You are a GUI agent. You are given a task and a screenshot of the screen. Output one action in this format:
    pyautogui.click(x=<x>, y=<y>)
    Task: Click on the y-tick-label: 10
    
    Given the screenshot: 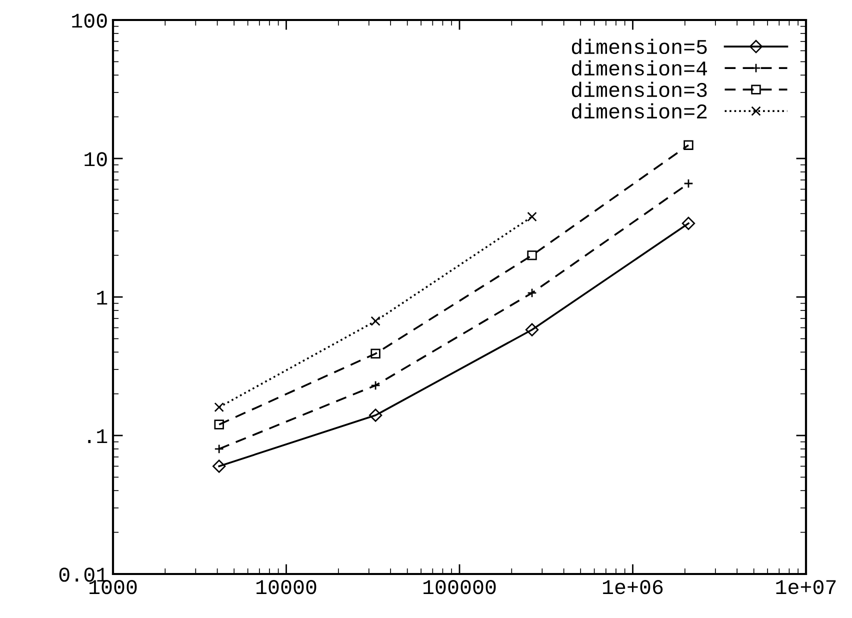 What is the action you would take?
    pyautogui.click(x=95, y=159)
    